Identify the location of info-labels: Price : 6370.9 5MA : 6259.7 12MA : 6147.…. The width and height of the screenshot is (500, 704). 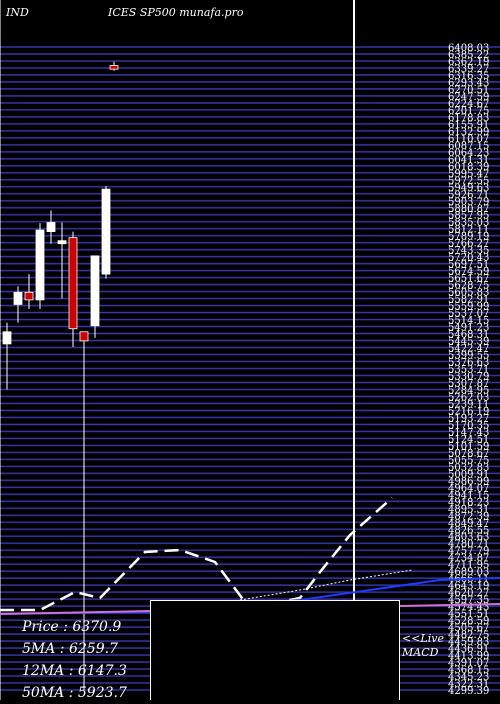
(74, 660).